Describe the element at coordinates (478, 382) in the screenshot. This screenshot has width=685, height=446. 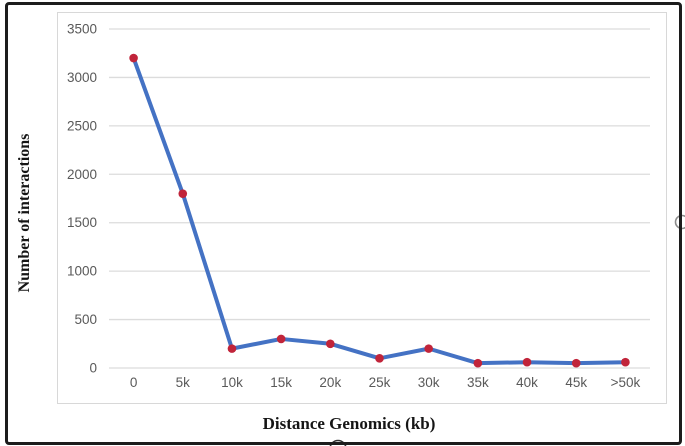
I see `x-tick-label: 35k` at that location.